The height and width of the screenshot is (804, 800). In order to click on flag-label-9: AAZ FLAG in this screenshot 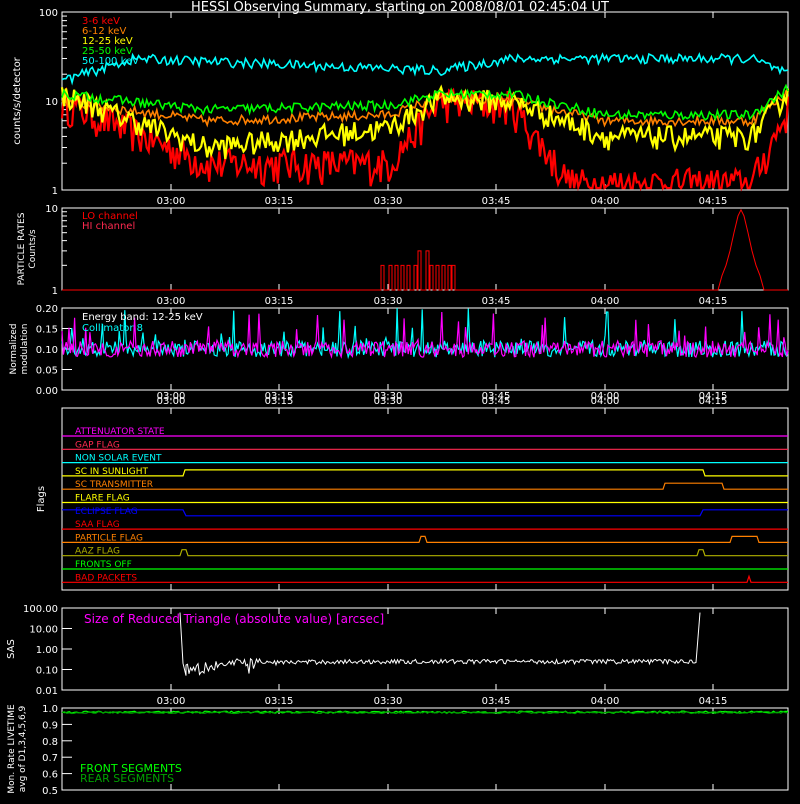, I will do `click(97, 552)`.